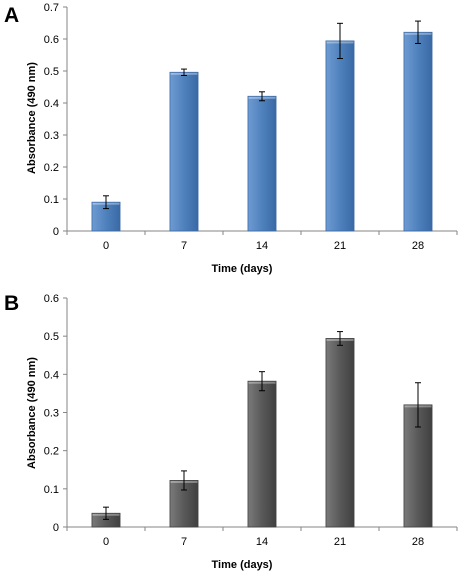 Image resolution: width=458 pixels, height=574 pixels. Describe the element at coordinates (11, 303) in the screenshot. I see `panel-label: B` at that location.